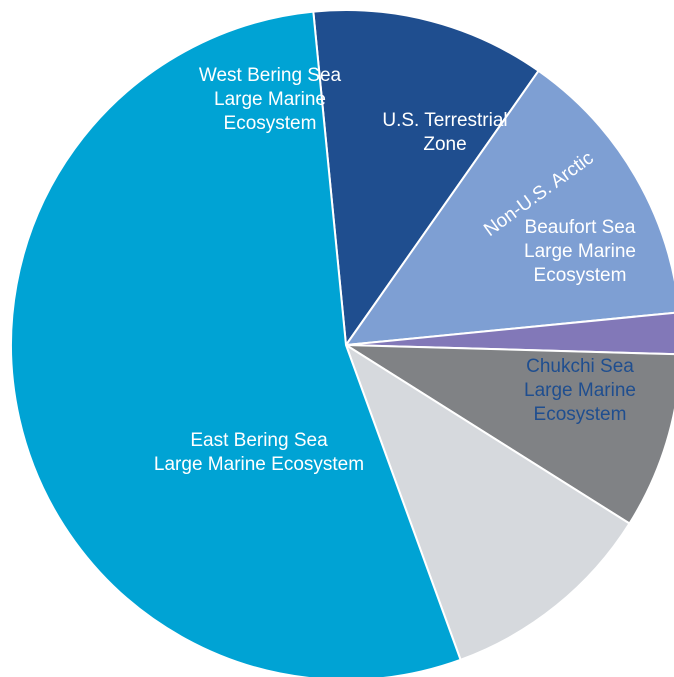 The image size is (674, 677). Describe the element at coordinates (270, 75) in the screenshot. I see `slice-label-line: West Bering Sea` at that location.